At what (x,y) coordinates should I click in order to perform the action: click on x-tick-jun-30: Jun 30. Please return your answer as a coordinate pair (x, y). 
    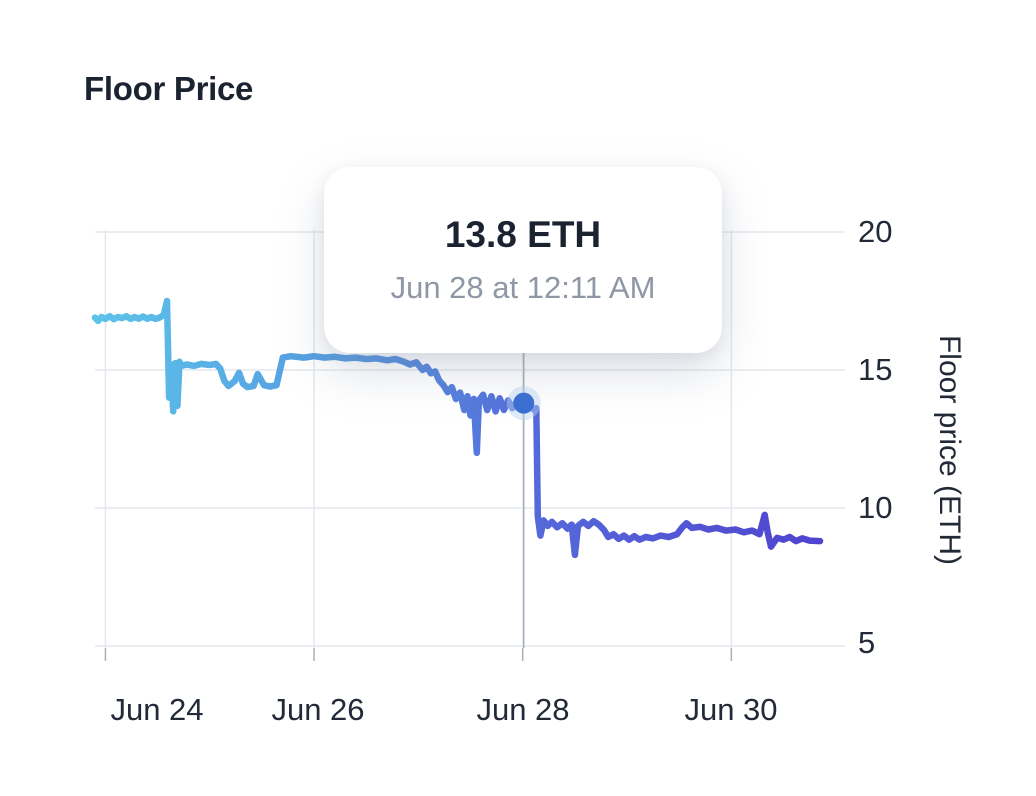
    Looking at the image, I should click on (731, 709).